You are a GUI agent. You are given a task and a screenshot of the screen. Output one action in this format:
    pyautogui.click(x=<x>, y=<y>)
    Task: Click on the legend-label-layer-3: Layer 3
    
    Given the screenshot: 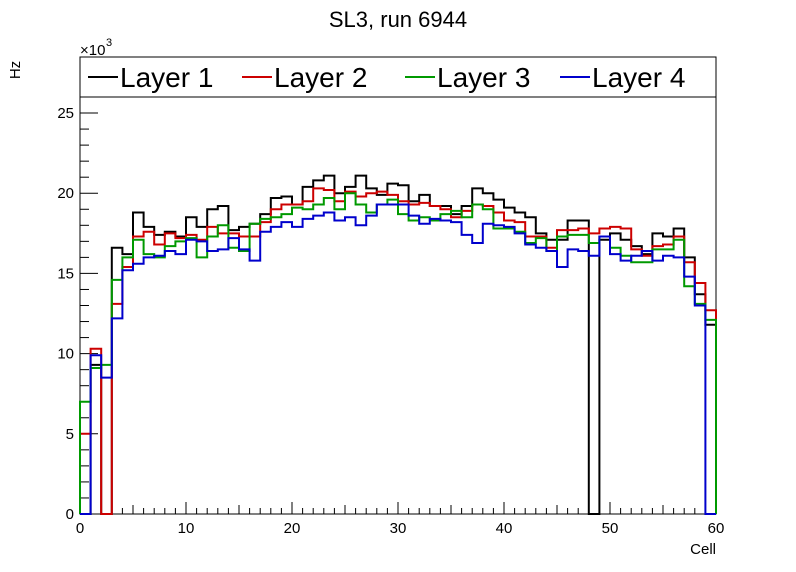 What is the action you would take?
    pyautogui.click(x=483, y=77)
    